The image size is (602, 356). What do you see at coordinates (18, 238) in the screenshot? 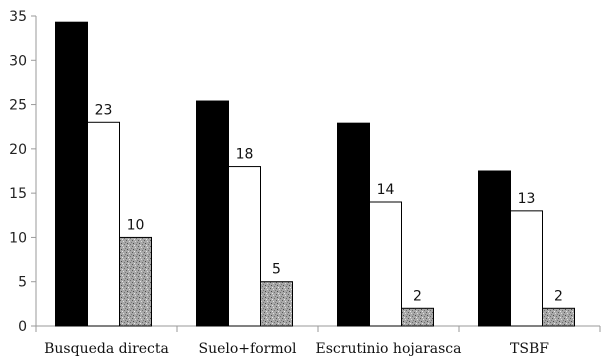
I see `y-tick-label: 10` at bounding box center [18, 238].